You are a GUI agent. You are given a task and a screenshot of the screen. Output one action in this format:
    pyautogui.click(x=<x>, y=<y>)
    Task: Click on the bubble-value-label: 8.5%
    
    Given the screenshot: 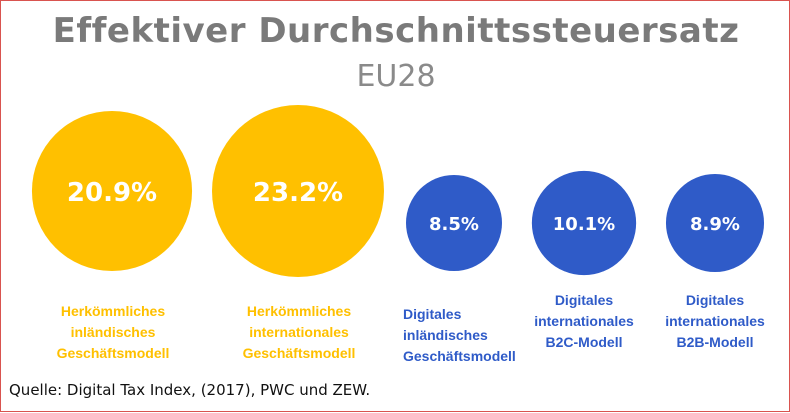 What is the action you would take?
    pyautogui.click(x=454, y=224)
    